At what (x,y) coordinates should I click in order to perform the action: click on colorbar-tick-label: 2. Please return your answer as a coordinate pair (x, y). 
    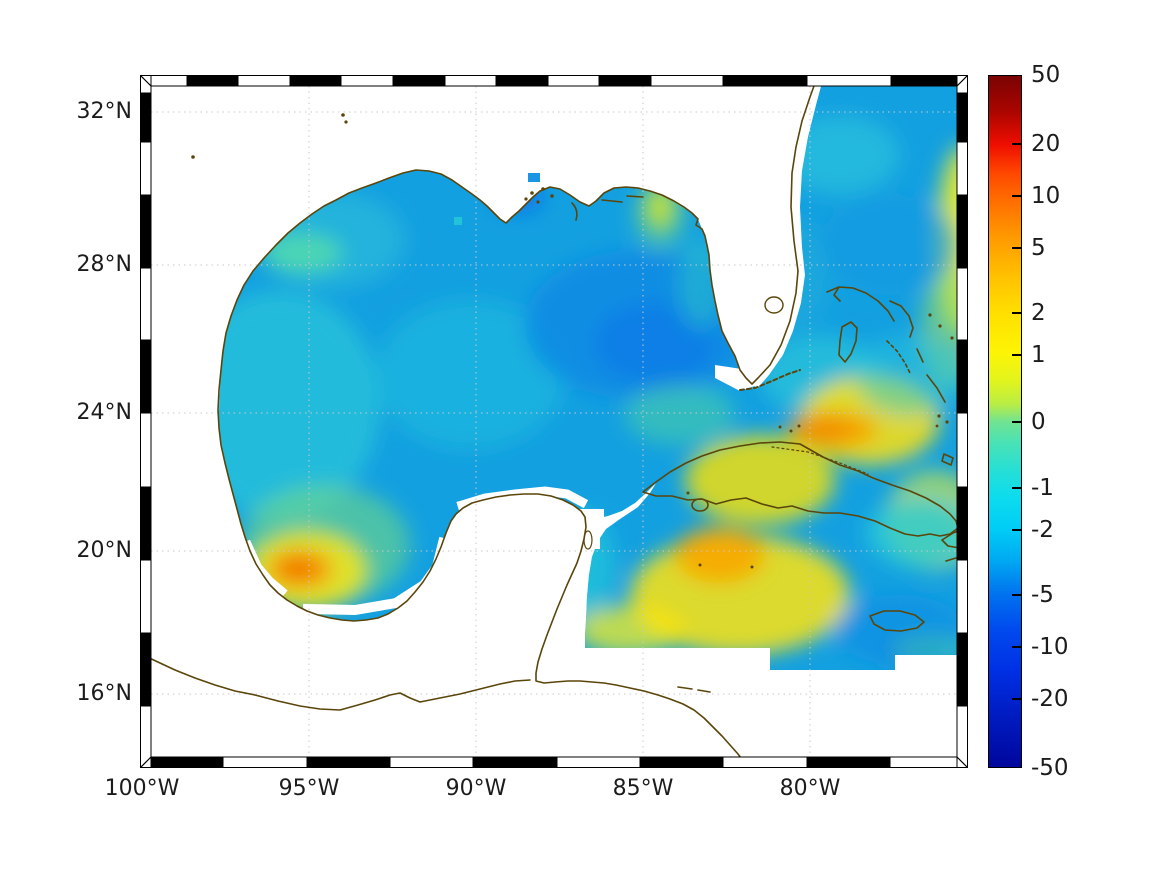
    Looking at the image, I should click on (1038, 312).